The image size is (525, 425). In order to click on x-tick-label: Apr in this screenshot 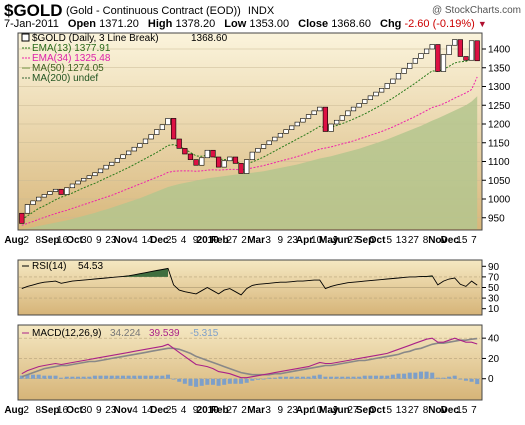, I will do `click(304, 240)`.